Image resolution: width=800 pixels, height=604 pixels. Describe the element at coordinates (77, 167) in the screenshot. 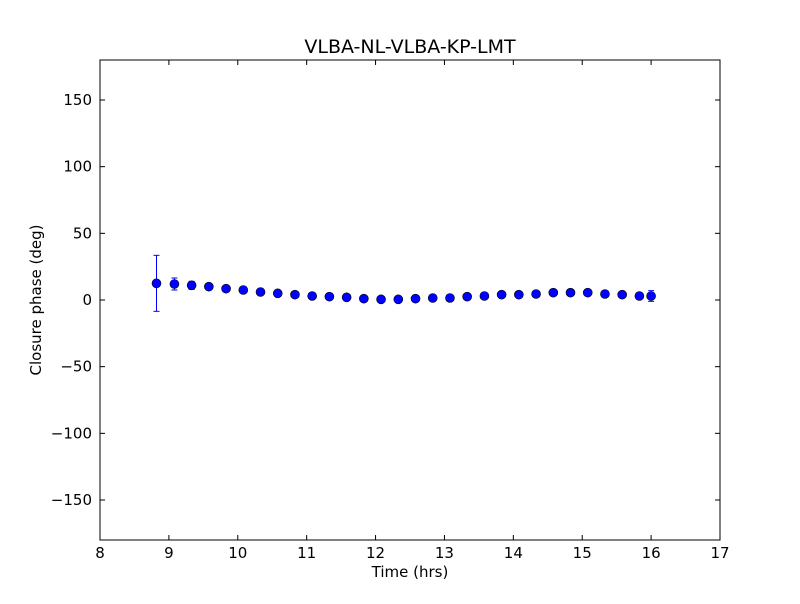

I see `y-tick-label: 100` at that location.